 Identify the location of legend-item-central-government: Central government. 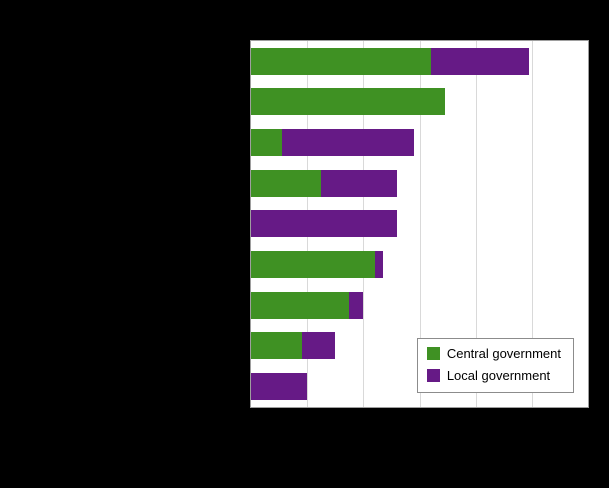
(493, 353).